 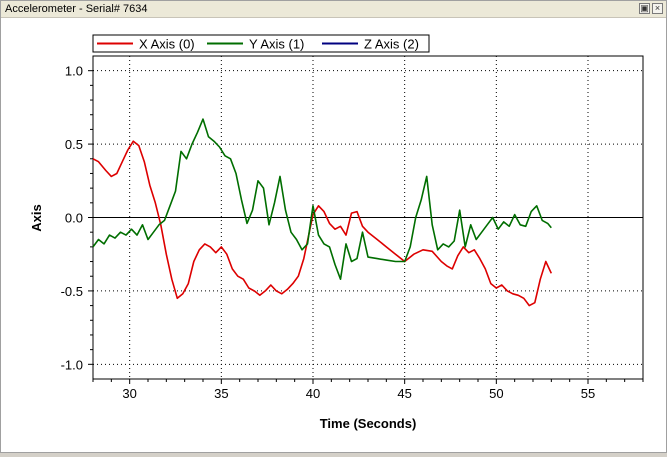 What do you see at coordinates (167, 44) in the screenshot?
I see `legend-label: X Axis (0)` at bounding box center [167, 44].